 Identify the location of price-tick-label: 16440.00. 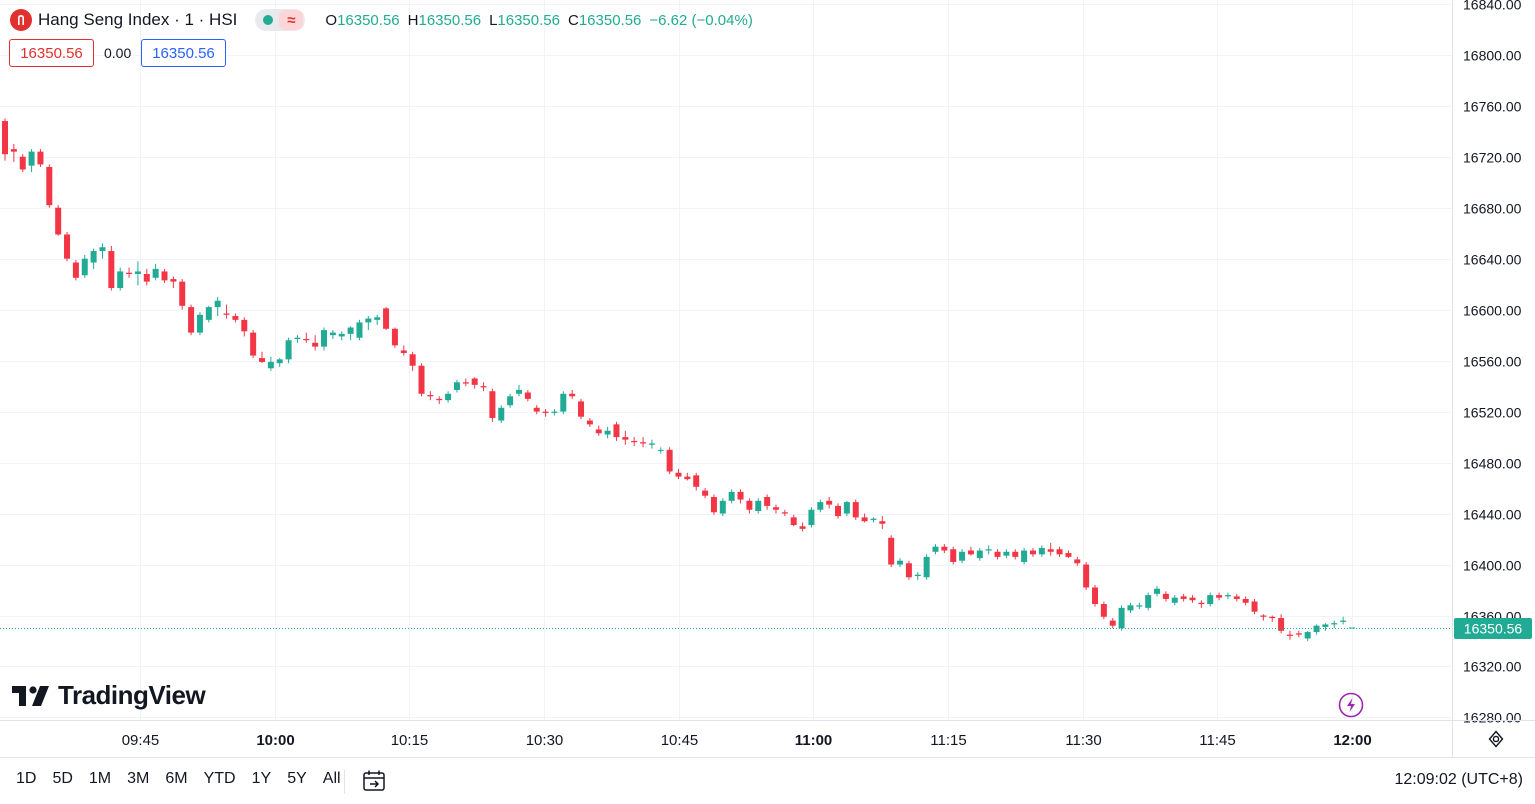
(1492, 515).